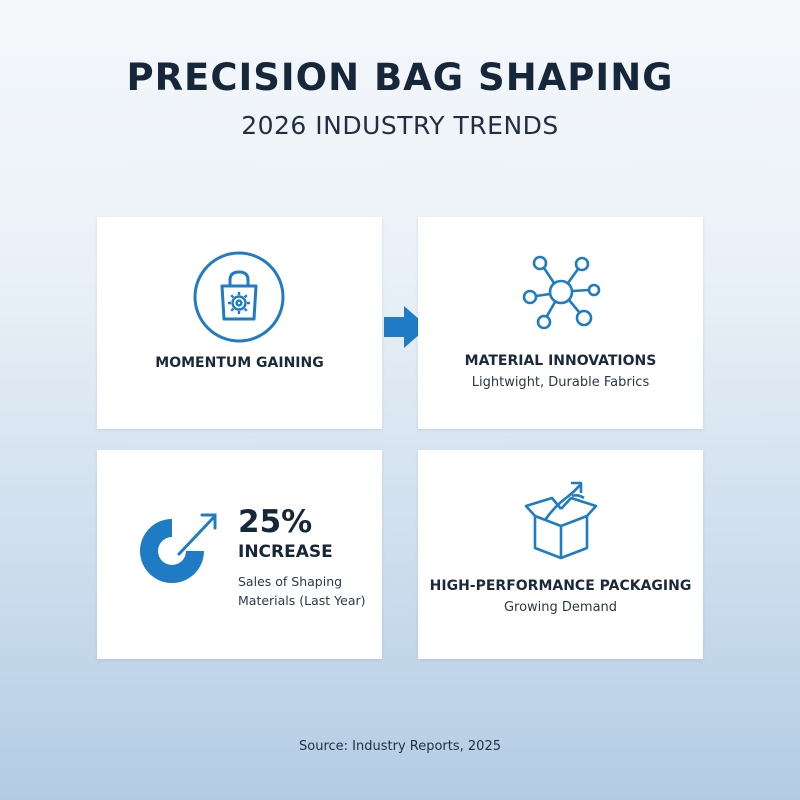 This screenshot has width=800, height=800. What do you see at coordinates (561, 520) in the screenshot?
I see `open-box-arrow-icon` at bounding box center [561, 520].